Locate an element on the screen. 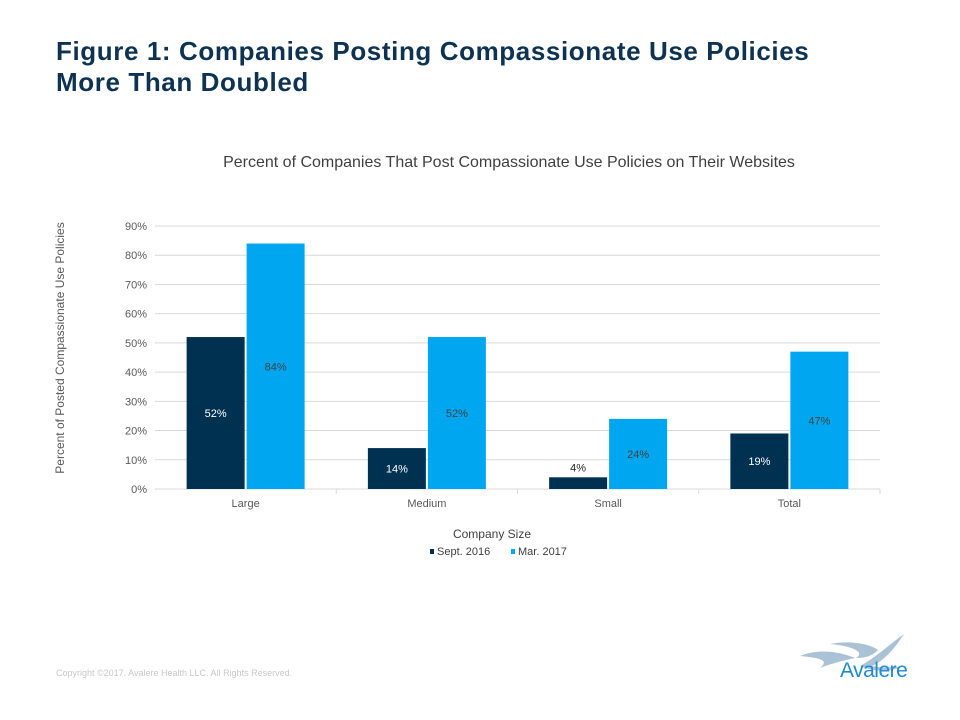  x-tick-label: Small is located at coordinates (608, 504).